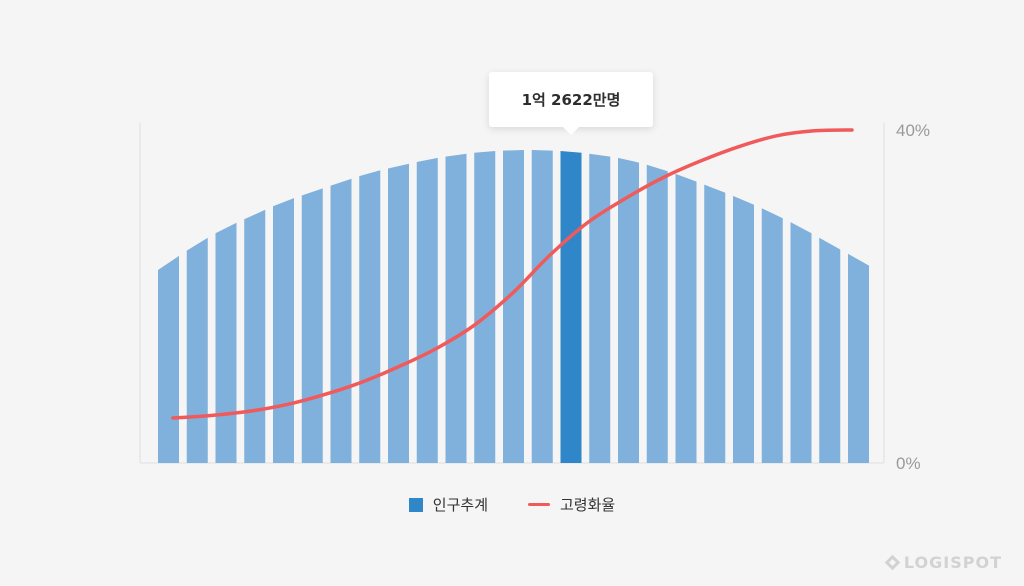 Image resolution: width=1024 pixels, height=586 pixels. What do you see at coordinates (460, 505) in the screenshot?
I see `legend-label-population: 인구추계` at bounding box center [460, 505].